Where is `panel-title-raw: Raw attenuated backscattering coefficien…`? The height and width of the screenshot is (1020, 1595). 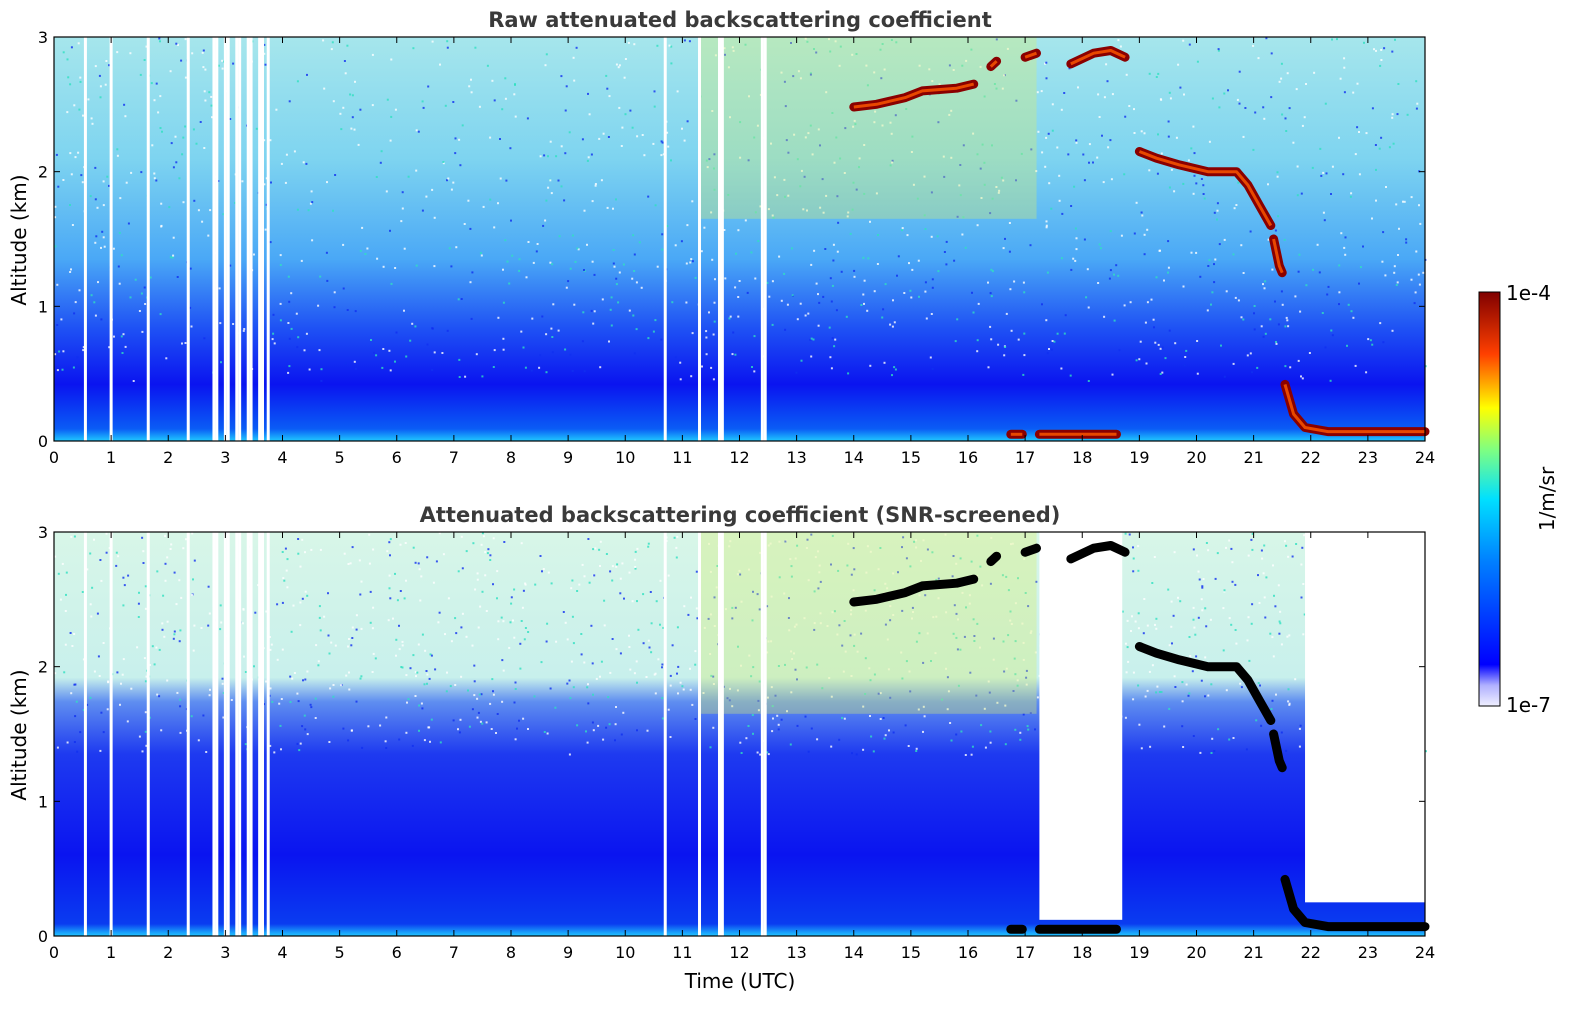 panel-title-raw: Raw attenuated backscattering coefficien… is located at coordinates (740, 20).